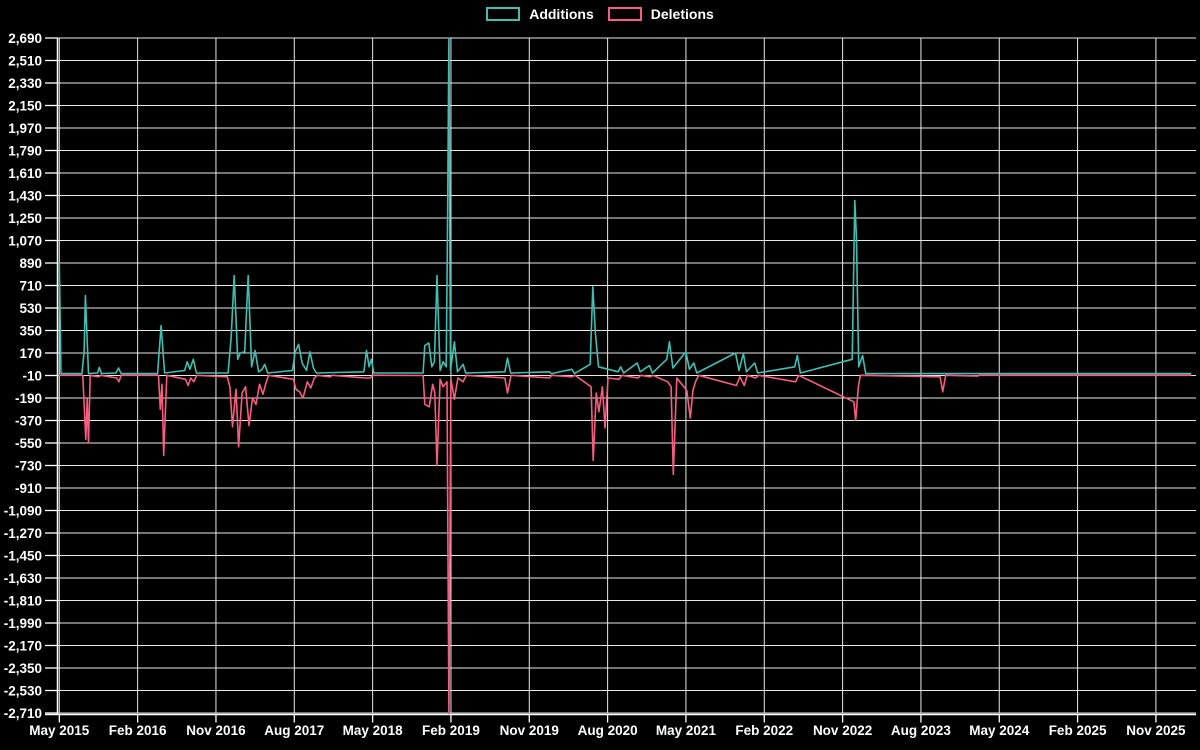  I want to click on y-axis-tick-label: 1,250, so click(25, 218).